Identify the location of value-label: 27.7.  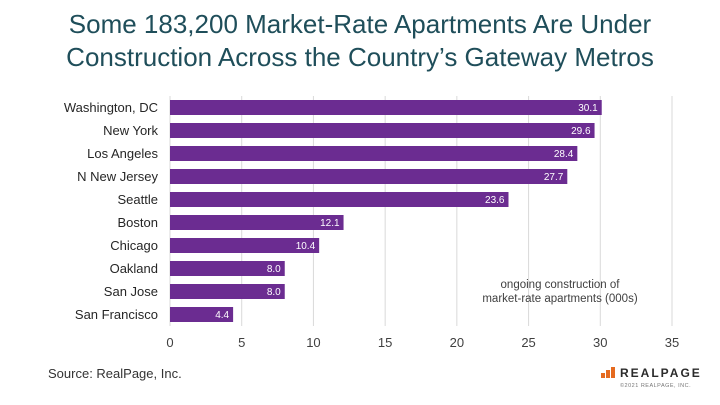
(554, 177).